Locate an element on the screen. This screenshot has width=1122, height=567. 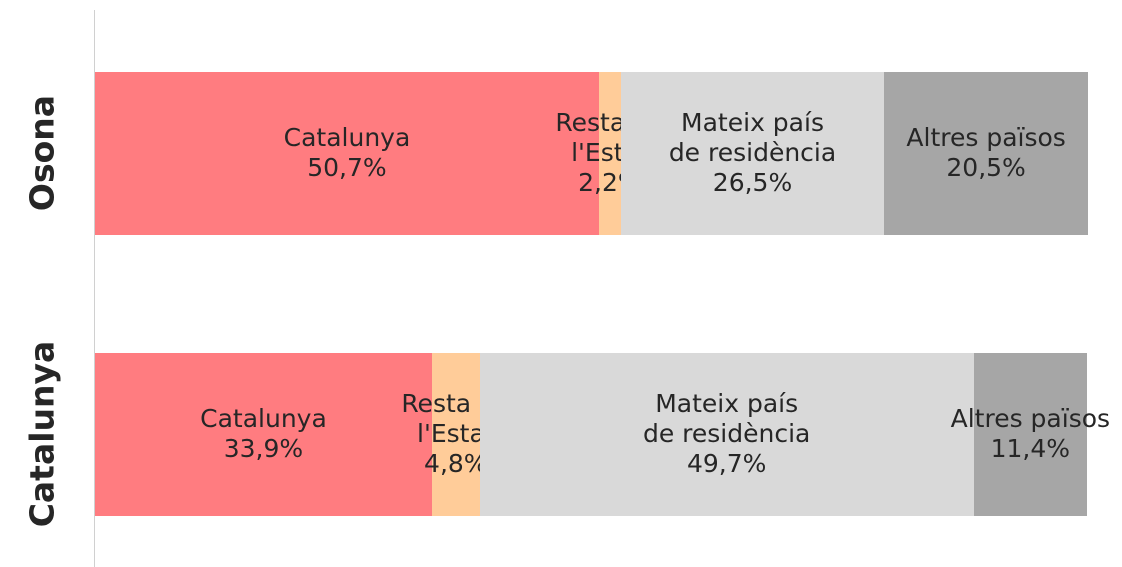
data-label: Catalunya 33,9% is located at coordinates (263, 434).